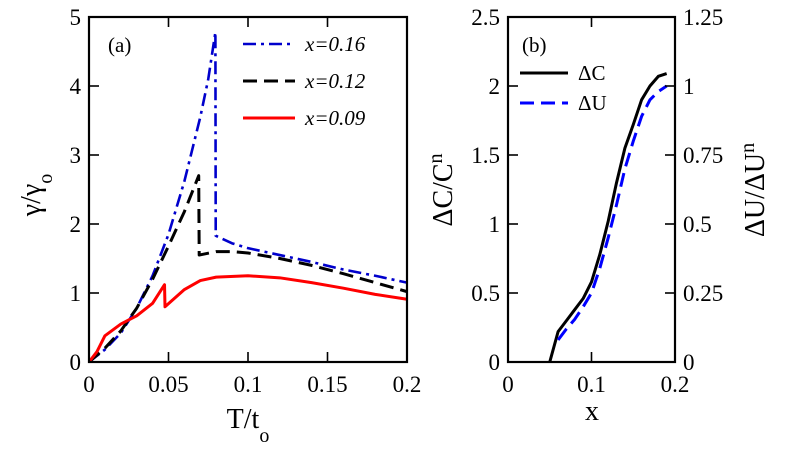 The height and width of the screenshot is (463, 789). I want to click on panel-a-xlabel: T/to, so click(248, 425).